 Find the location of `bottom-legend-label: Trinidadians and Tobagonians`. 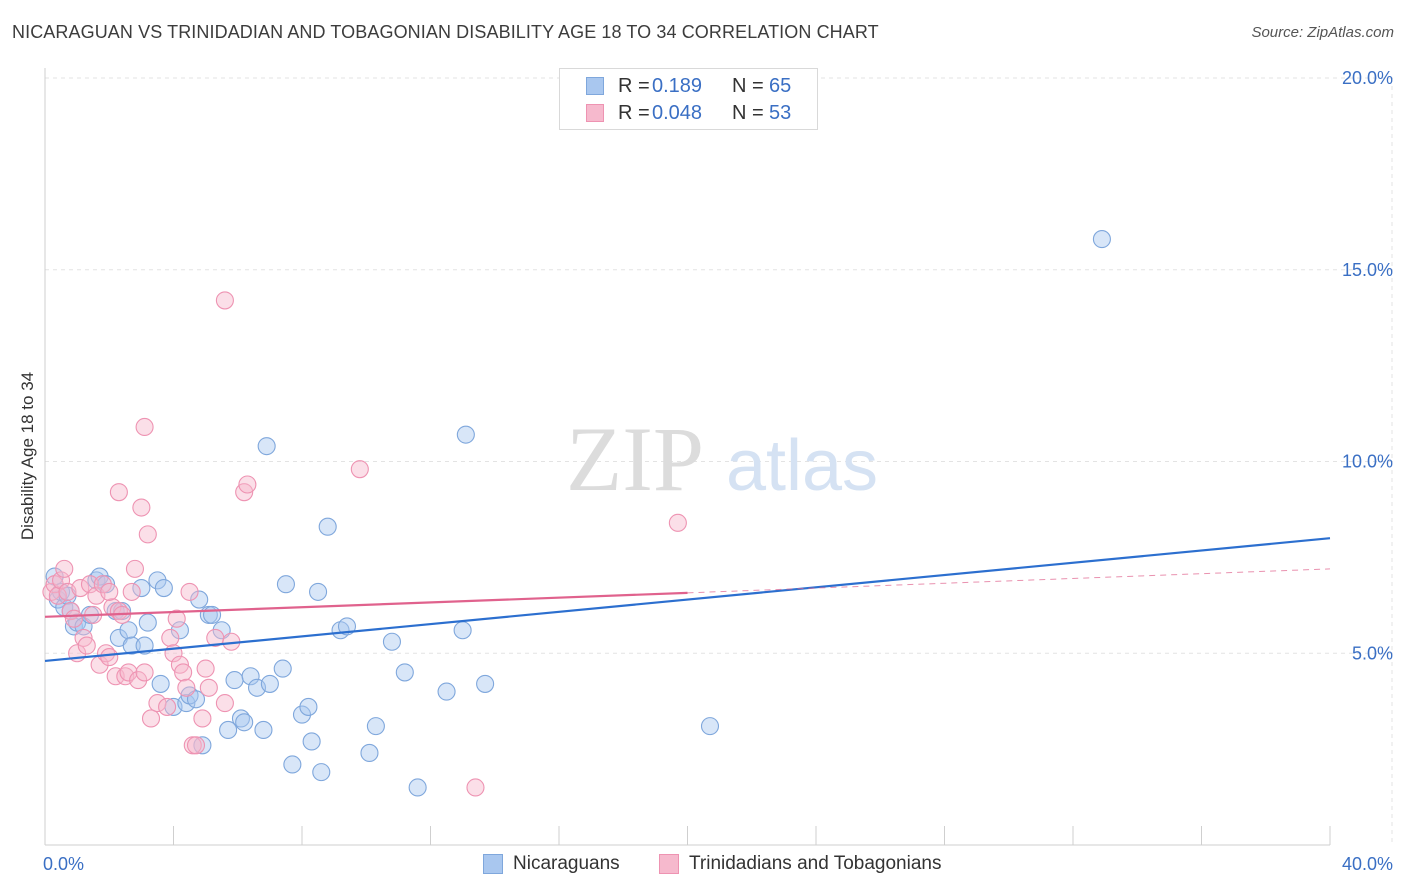

bottom-legend-label: Trinidadians and Tobagonians is located at coordinates (815, 863).